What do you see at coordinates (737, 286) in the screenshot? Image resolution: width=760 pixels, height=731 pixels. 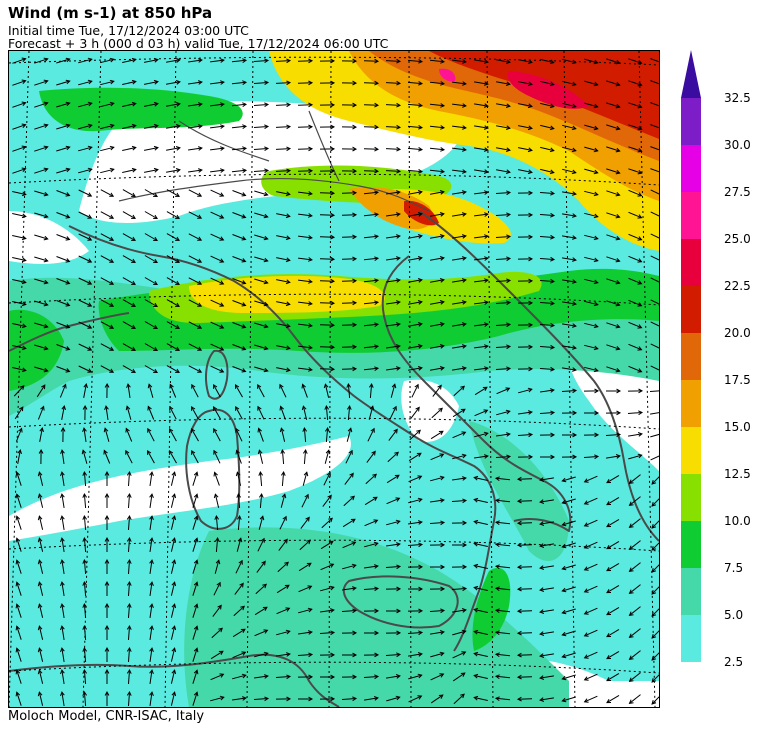 I see `colorbar-label: 22.5` at bounding box center [737, 286].